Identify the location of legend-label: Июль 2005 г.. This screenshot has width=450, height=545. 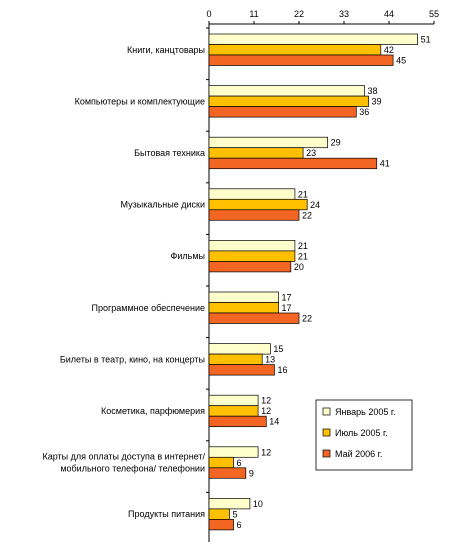
(361, 433).